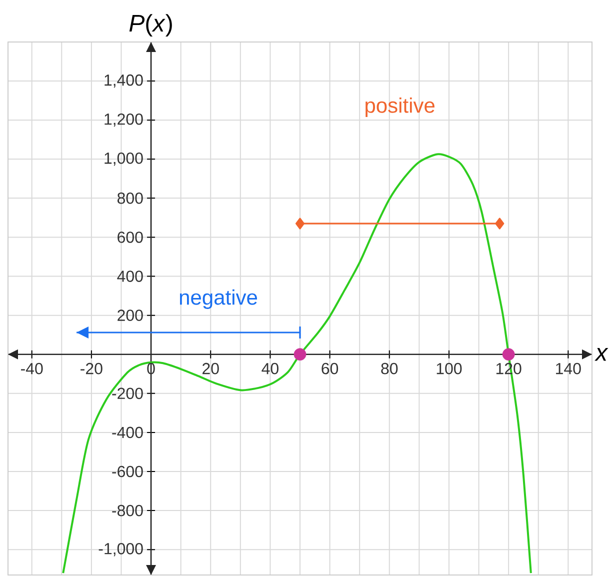  What do you see at coordinates (123, 81) in the screenshot?
I see `y-tick-label: 1,400` at bounding box center [123, 81].